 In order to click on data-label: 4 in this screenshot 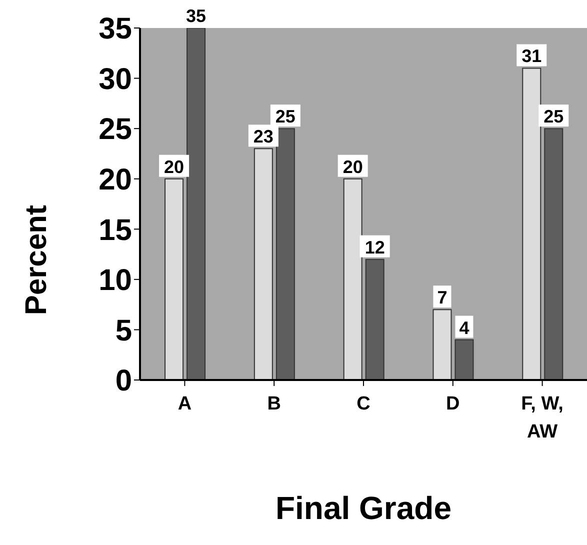, I will do `click(464, 328)`.